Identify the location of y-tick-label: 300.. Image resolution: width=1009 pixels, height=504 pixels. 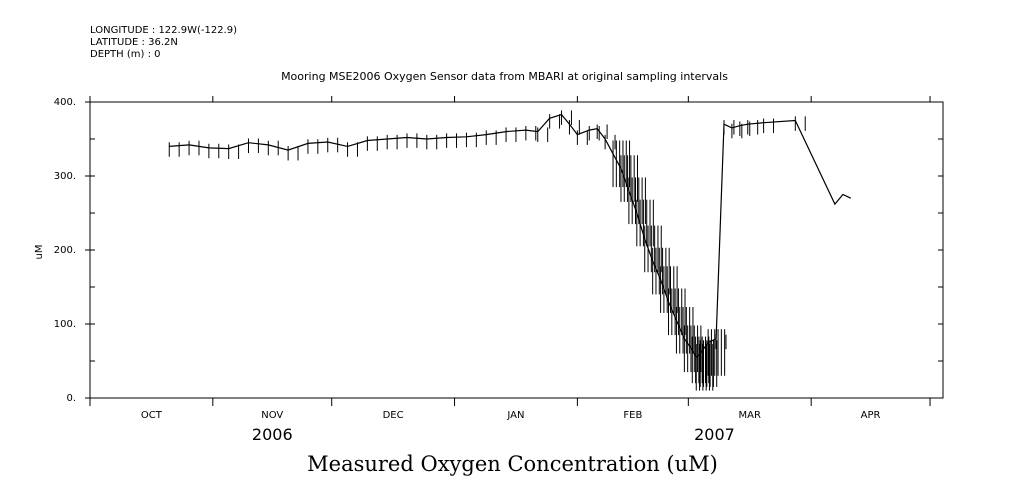
(65, 176).